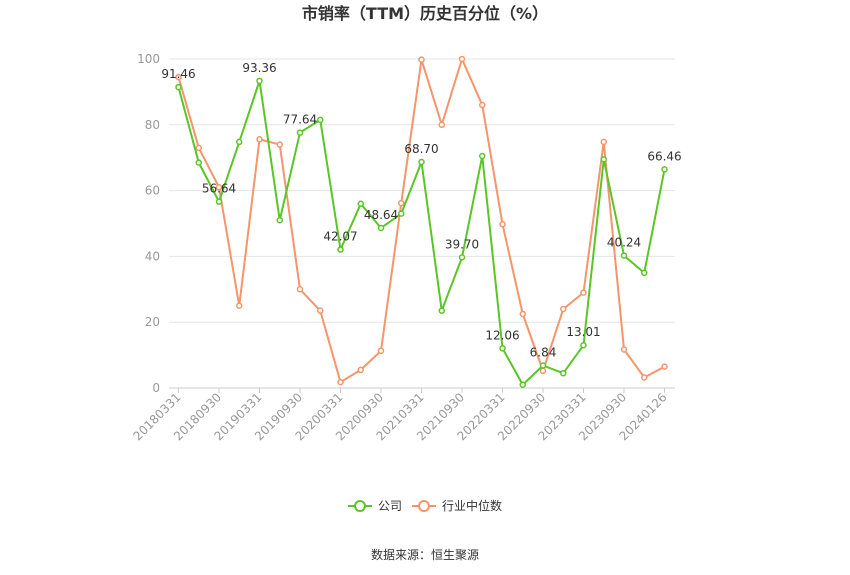 The width and height of the screenshot is (850, 575). What do you see at coordinates (375, 506) in the screenshot?
I see `legend-item-company: 公司` at bounding box center [375, 506].